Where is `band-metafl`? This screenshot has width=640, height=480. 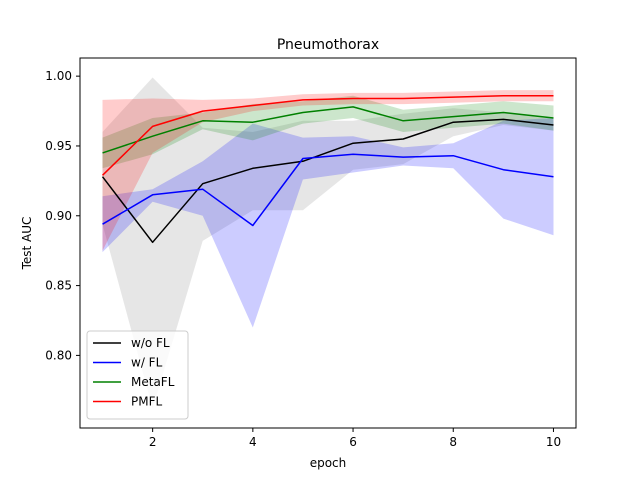
band-metafl is located at coordinates (328, 132).